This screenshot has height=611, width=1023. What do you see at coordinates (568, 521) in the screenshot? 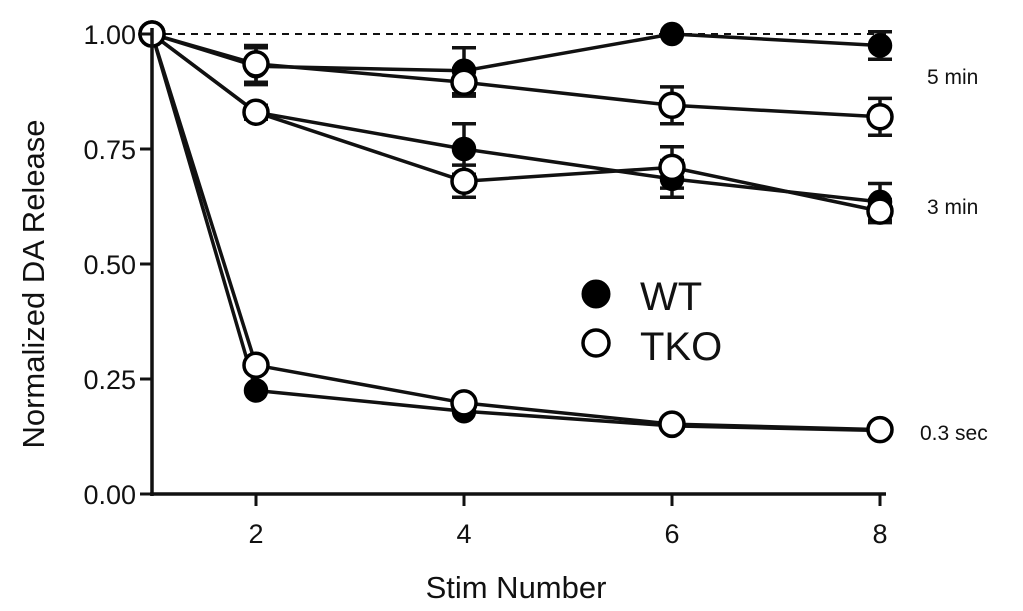
I see `x-axis-ticks: 2 4 6 8` at bounding box center [568, 521].